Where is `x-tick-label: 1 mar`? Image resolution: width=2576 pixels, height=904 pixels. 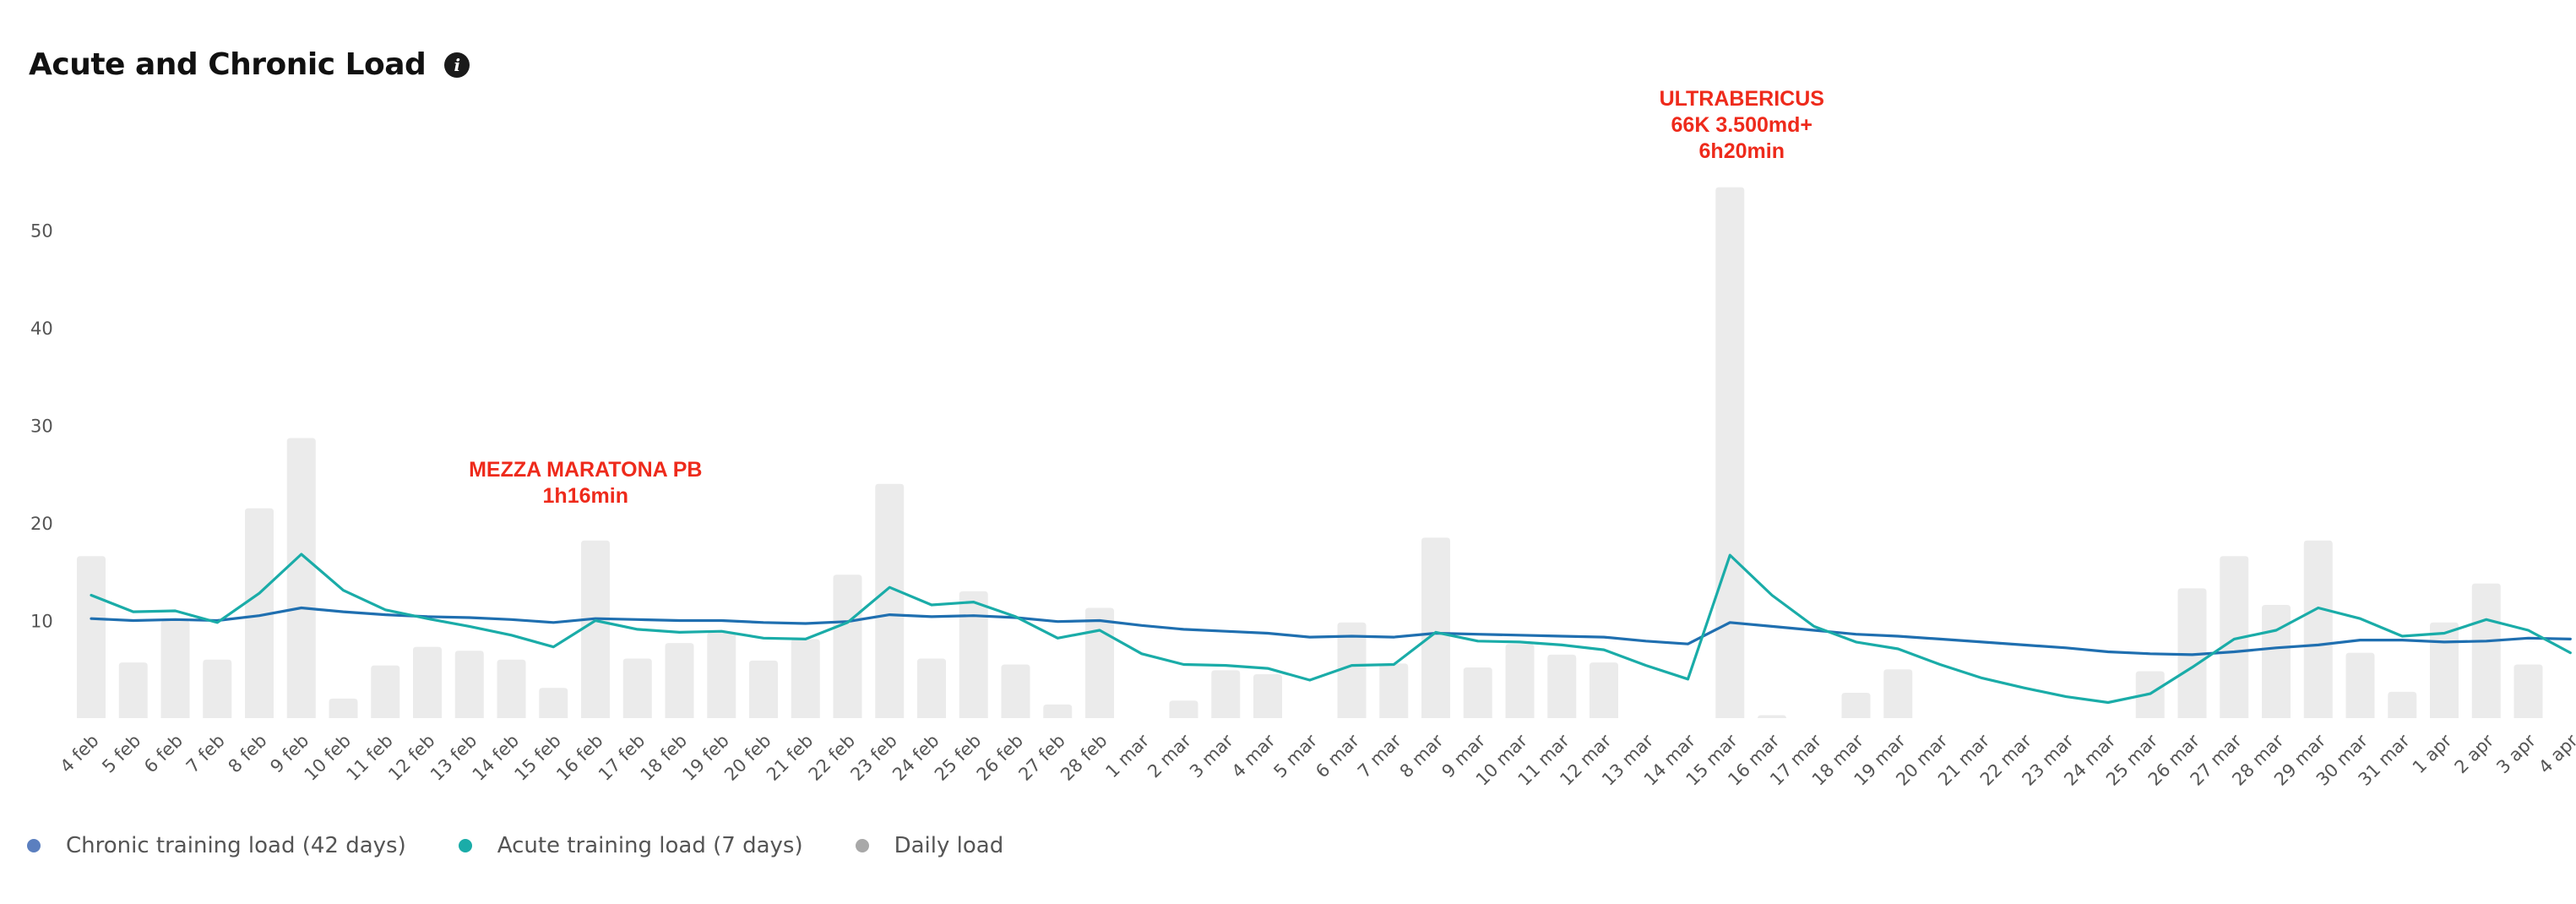
x-tick-label: 1 mar is located at coordinates (1127, 755).